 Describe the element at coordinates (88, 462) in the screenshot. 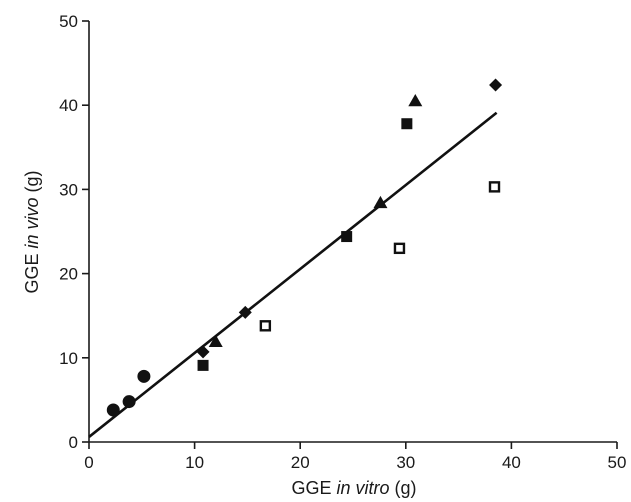

I see `x-tick-label: 0` at that location.